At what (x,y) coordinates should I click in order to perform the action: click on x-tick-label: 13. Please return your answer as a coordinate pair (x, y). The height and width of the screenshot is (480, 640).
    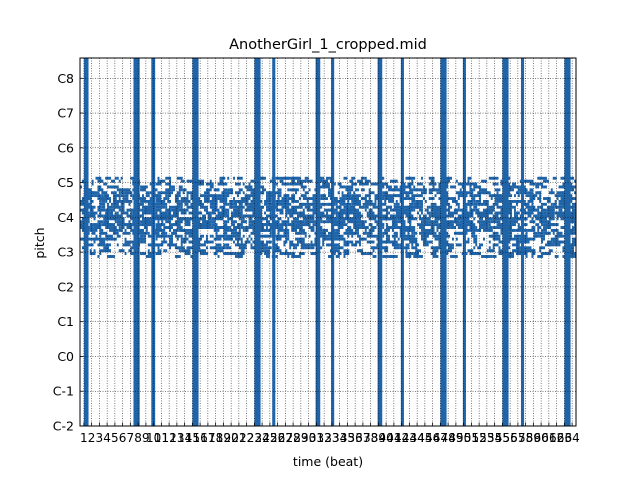
    Looking at the image, I should click on (176, 438).